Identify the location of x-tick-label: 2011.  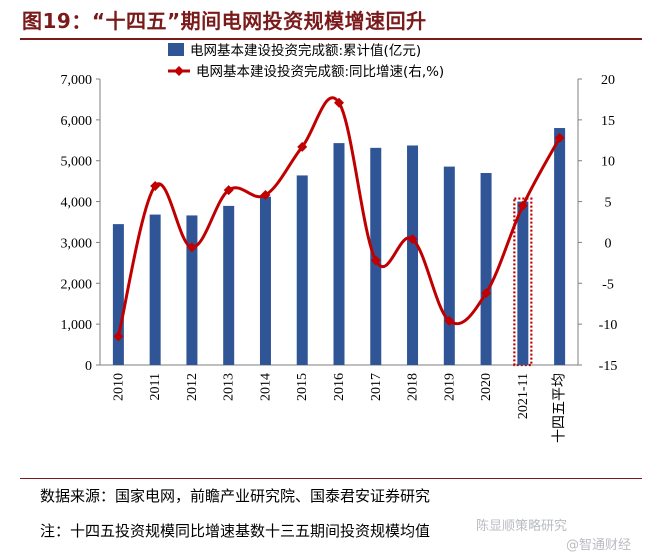
(155, 386).